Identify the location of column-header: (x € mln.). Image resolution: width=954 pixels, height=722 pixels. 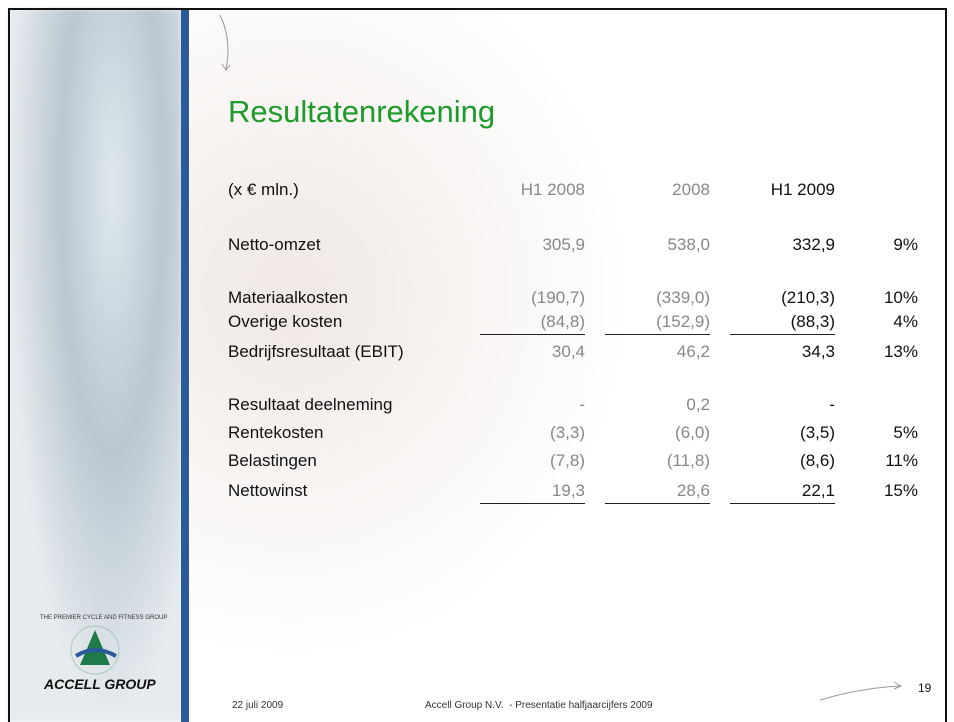
(263, 189).